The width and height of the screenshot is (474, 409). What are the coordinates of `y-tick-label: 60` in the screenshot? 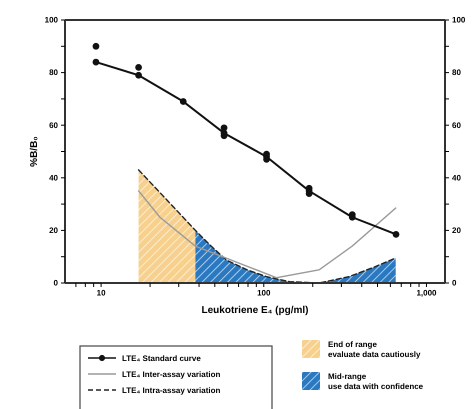 It's located at (54, 125).